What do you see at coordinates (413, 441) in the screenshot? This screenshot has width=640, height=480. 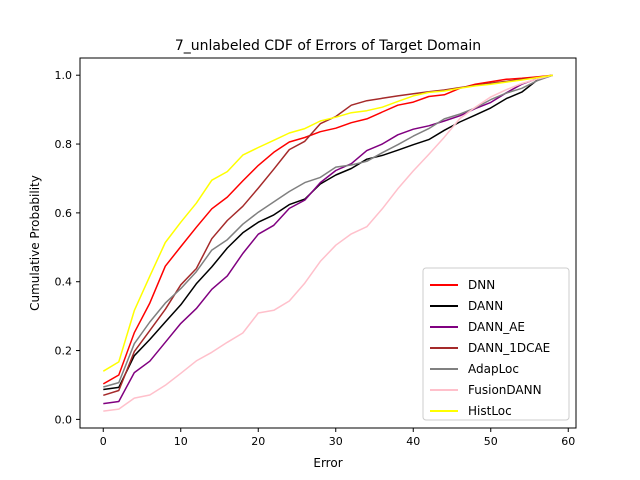 I see `x-tick-label: 40` at bounding box center [413, 441].